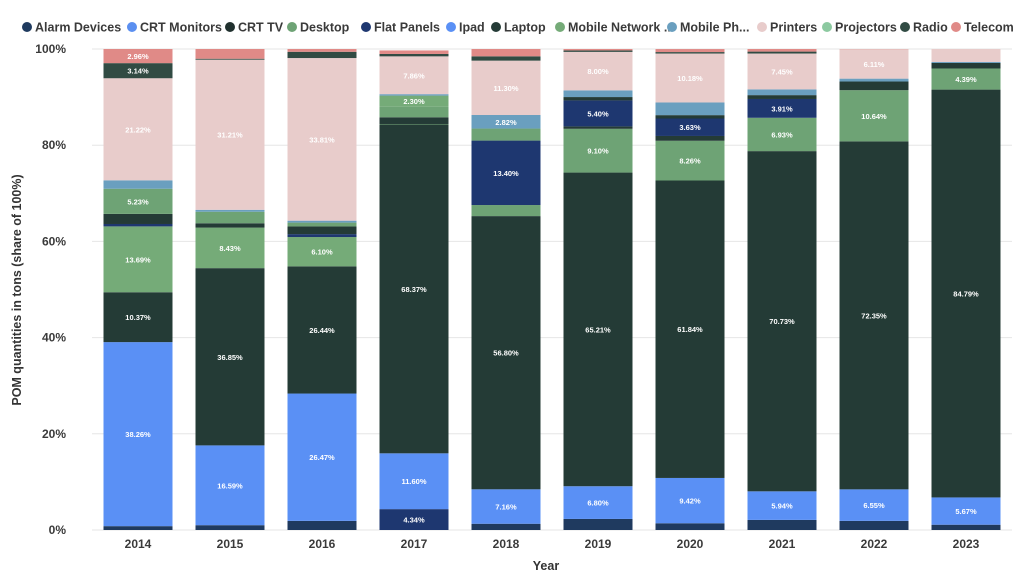  What do you see at coordinates (598, 524) in the screenshot?
I see `bar-segment: 2019 Alarm Devices` at bounding box center [598, 524].